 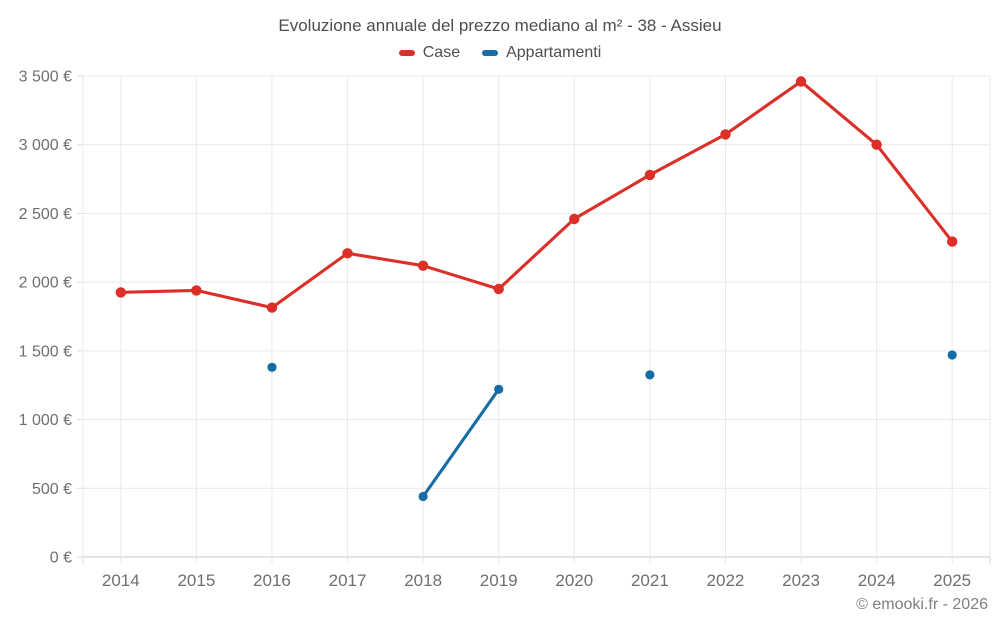 I want to click on x-tick-label: 2024, so click(x=877, y=580).